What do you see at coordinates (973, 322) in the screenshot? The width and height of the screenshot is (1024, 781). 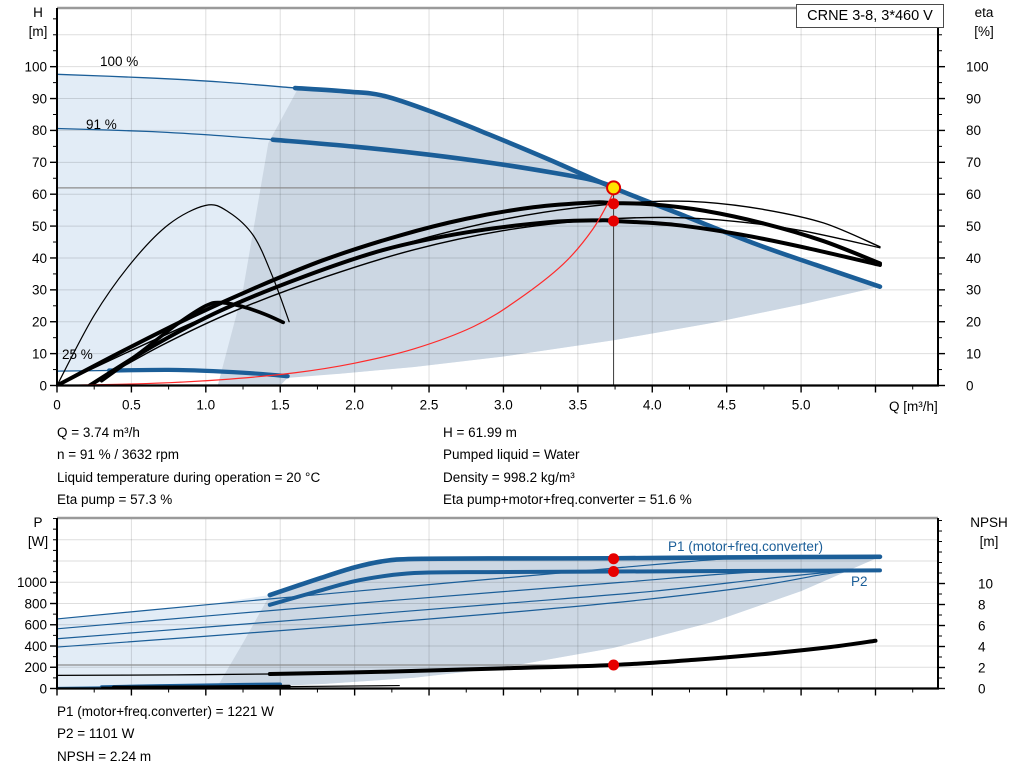 I see `tick-label: 20` at bounding box center [973, 322].